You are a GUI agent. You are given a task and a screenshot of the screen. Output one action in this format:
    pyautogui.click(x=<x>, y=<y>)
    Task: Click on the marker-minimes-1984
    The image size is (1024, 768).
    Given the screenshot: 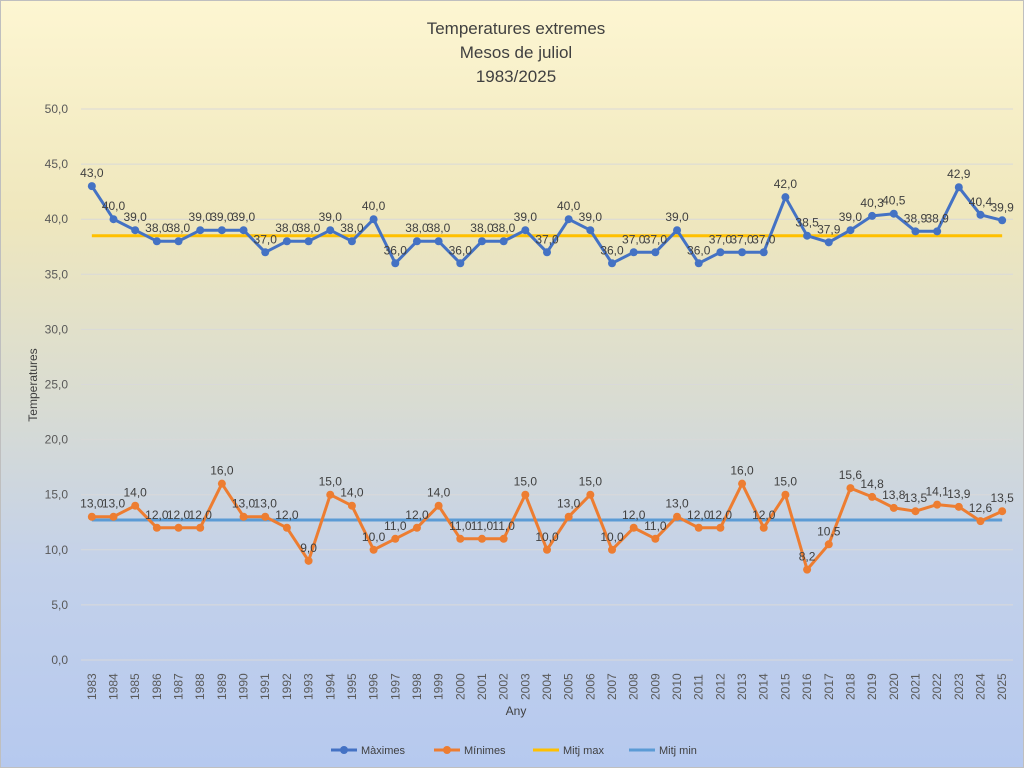 What is the action you would take?
    pyautogui.click(x=113, y=516)
    